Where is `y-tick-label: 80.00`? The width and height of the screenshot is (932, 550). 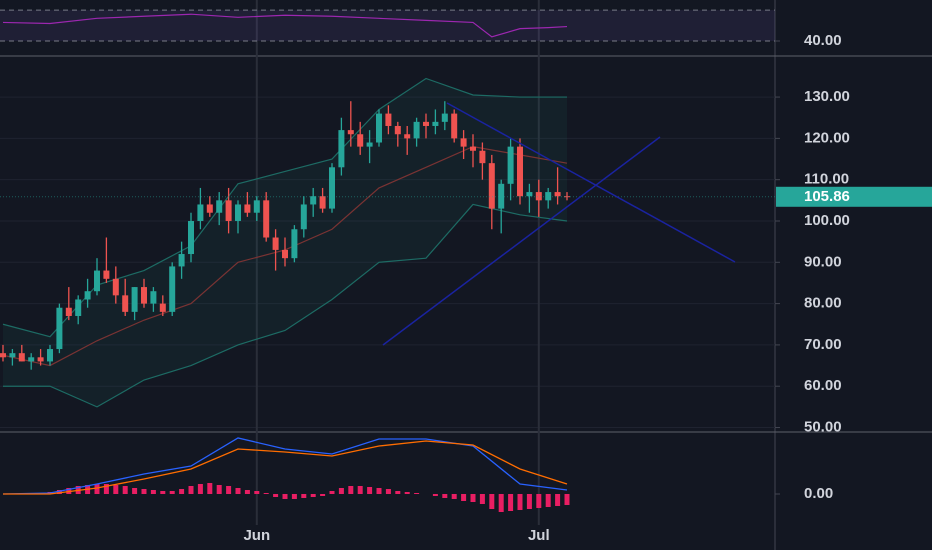
y-tick-label: 80.00 is located at coordinates (823, 303).